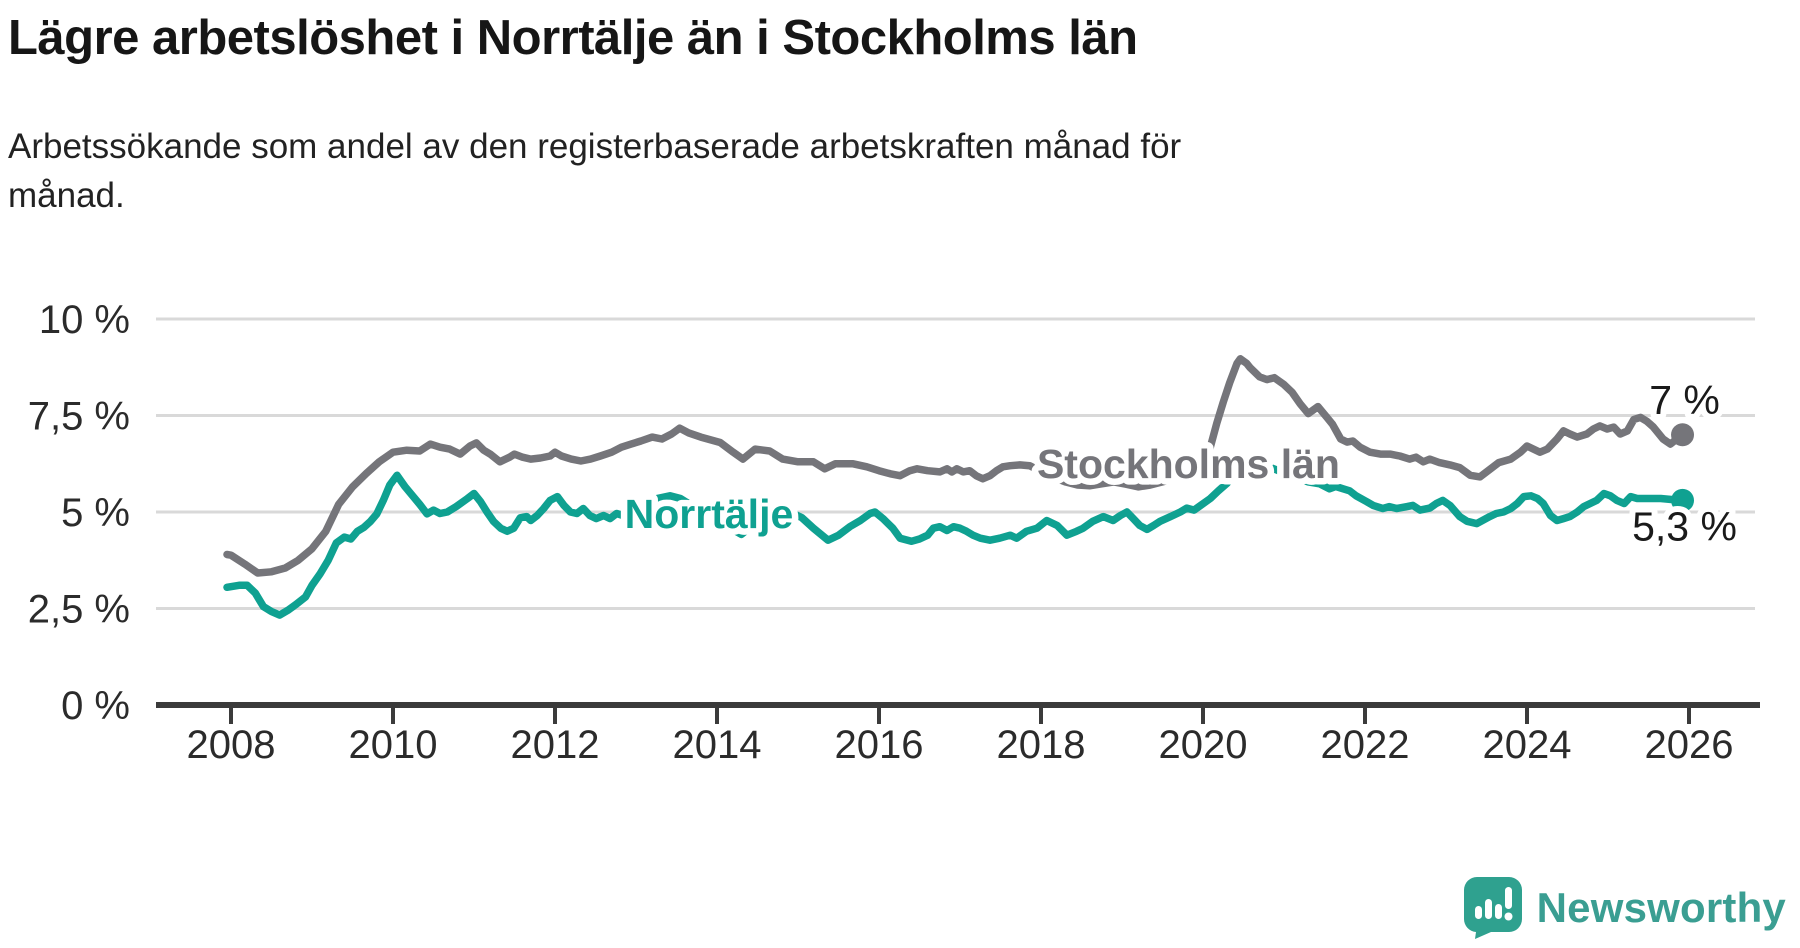 The width and height of the screenshot is (1800, 948). Describe the element at coordinates (555, 745) in the screenshot. I see `x-axis-tick-label: 2012` at that location.